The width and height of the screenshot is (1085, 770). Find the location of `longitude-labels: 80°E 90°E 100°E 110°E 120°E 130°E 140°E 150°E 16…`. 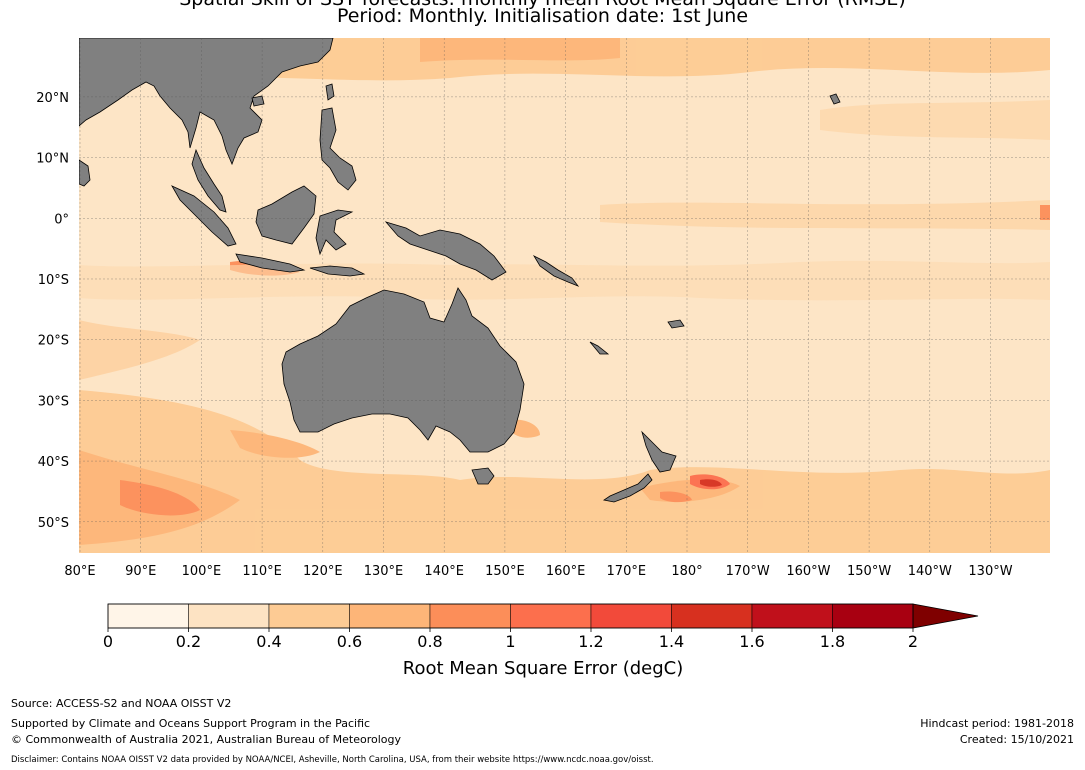

longitude-labels: 80°E 90°E 100°E 110°E 120°E 130°E 140°E 150°E 16… is located at coordinates (538, 571).